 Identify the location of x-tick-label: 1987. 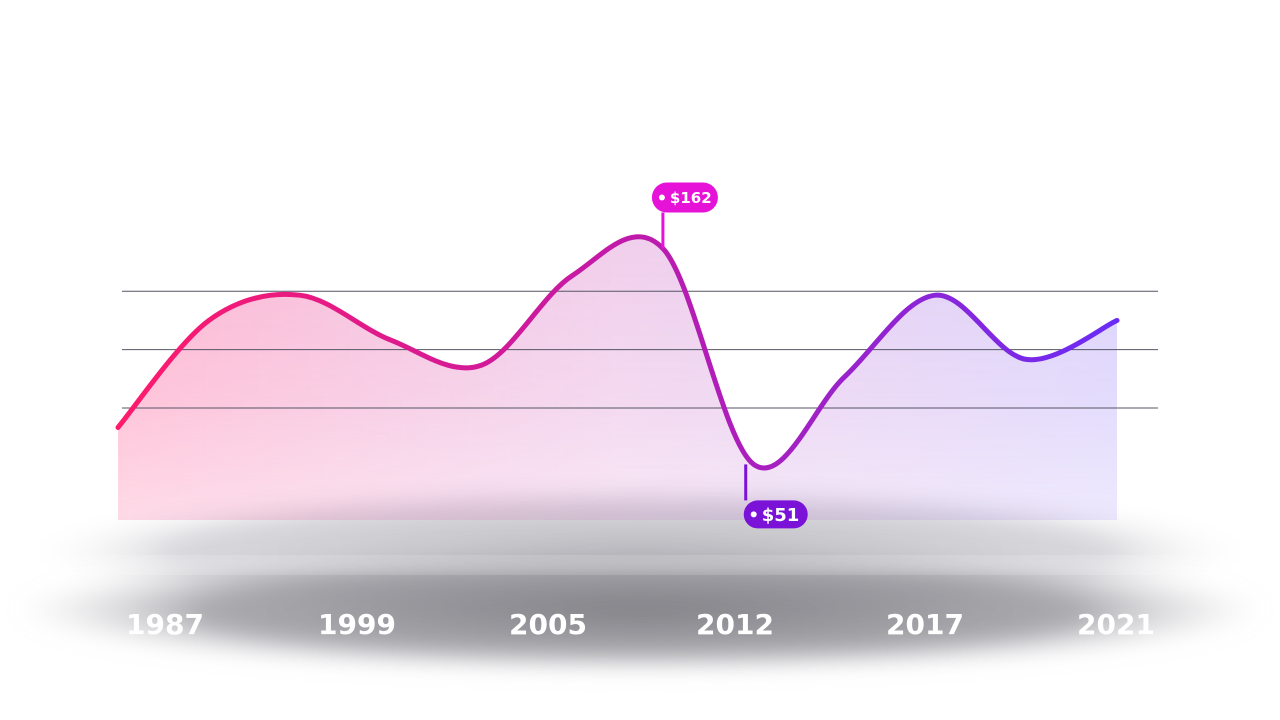
(165, 624).